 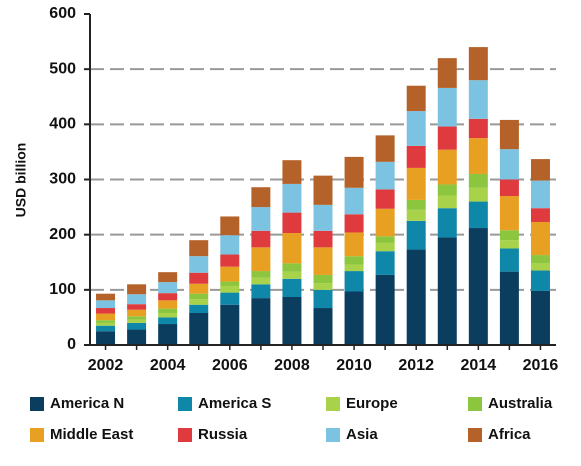 I want to click on x-tick-label: 2008, so click(x=292, y=365).